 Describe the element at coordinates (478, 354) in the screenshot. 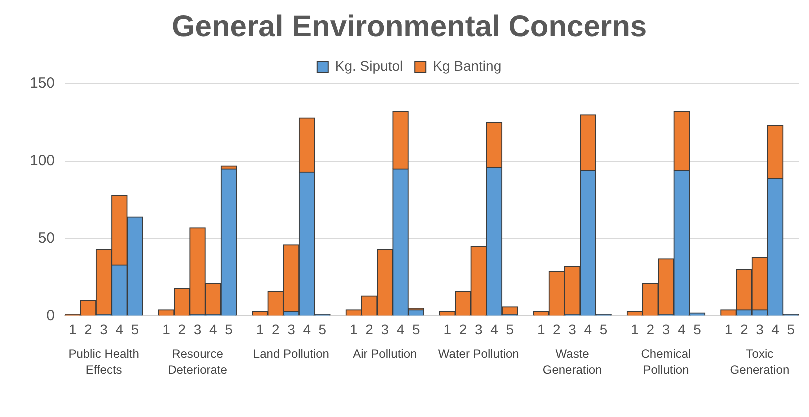

I see `text: Water Pollution` at that location.